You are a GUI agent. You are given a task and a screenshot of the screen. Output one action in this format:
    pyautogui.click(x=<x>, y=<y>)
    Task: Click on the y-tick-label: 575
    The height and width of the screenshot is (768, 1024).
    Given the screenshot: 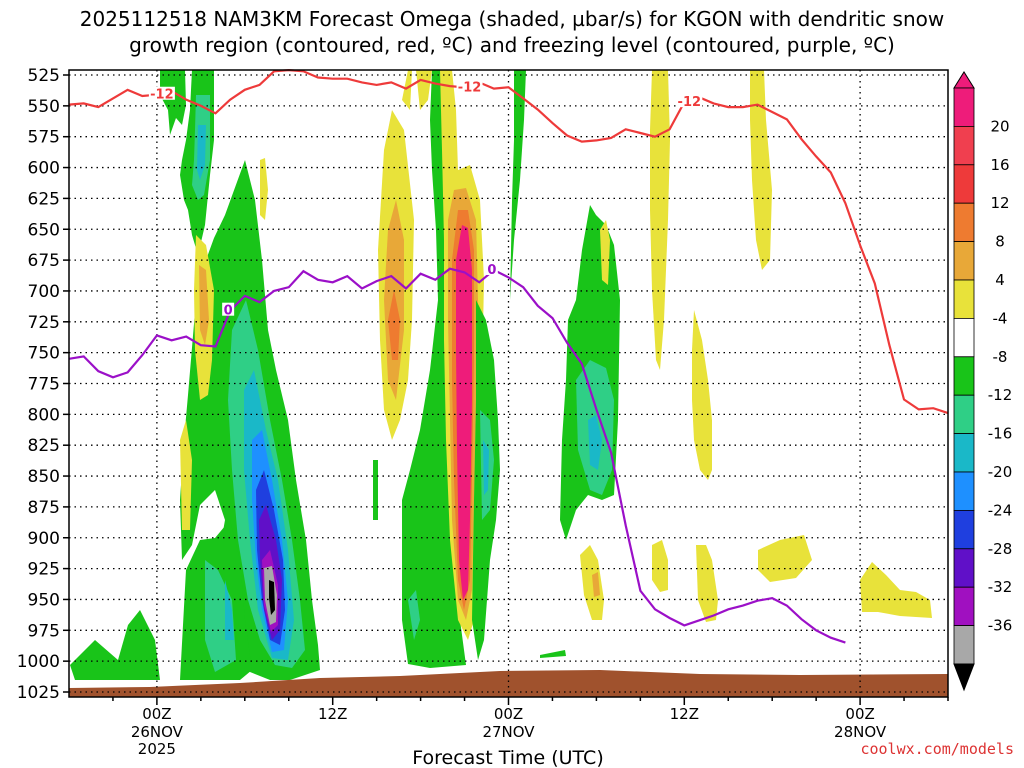 What is the action you would take?
    pyautogui.click(x=44, y=138)
    